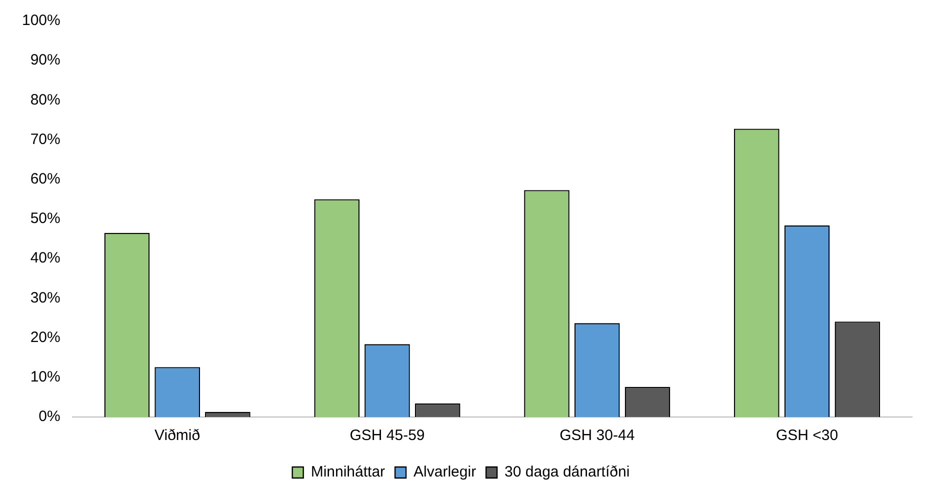 The height and width of the screenshot is (500, 932). What do you see at coordinates (45, 337) in the screenshot?
I see `y-tick-label: 20%` at bounding box center [45, 337].